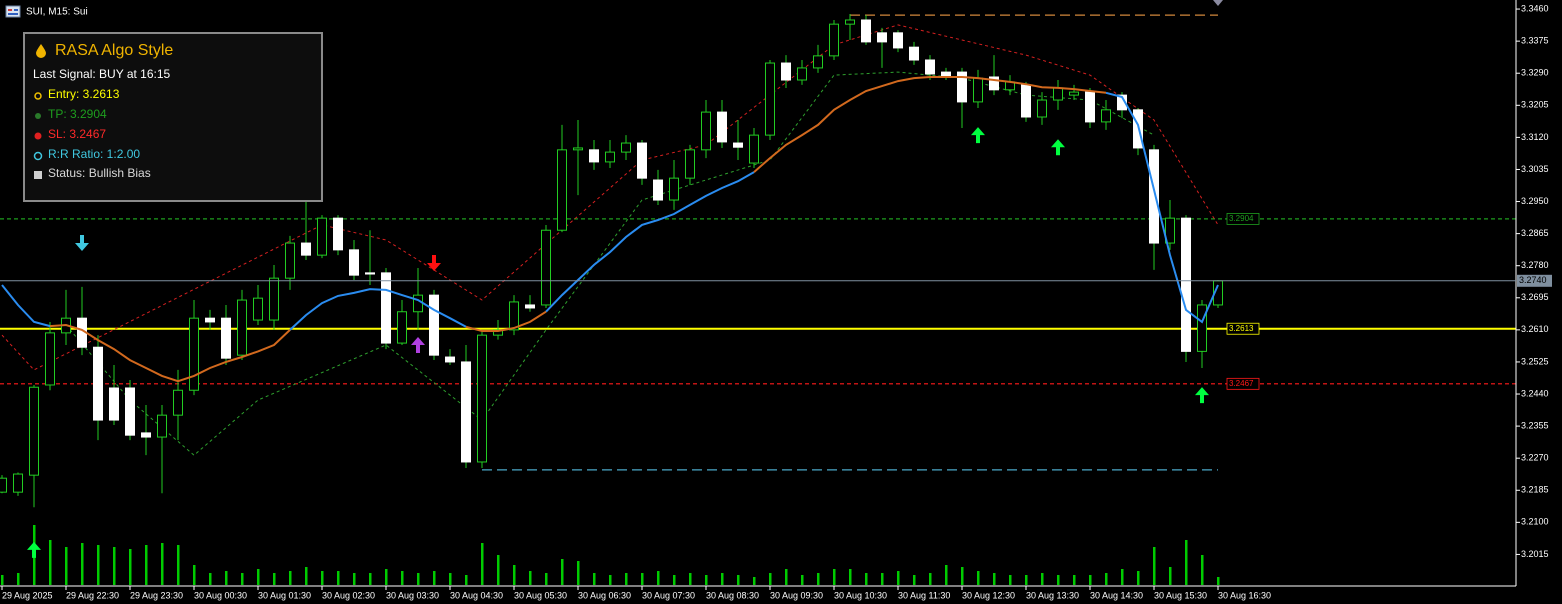  Describe the element at coordinates (924, 595) in the screenshot. I see `x-tick-label: 30 Aug 11:30` at that location.